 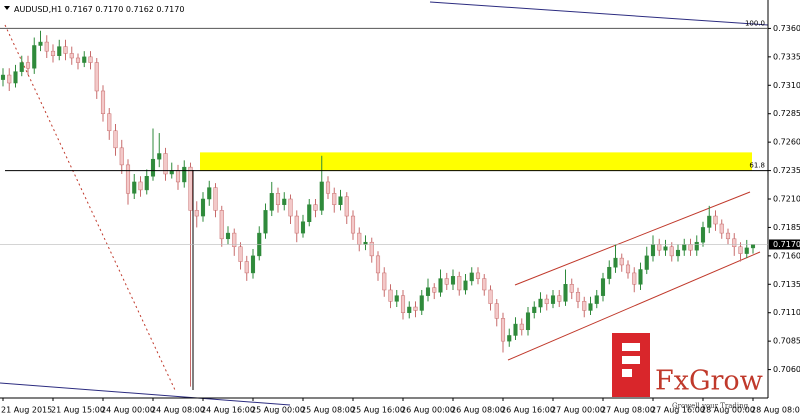 What do you see at coordinates (145, 394) in the screenshot?
I see `trend-line` at bounding box center [145, 394].